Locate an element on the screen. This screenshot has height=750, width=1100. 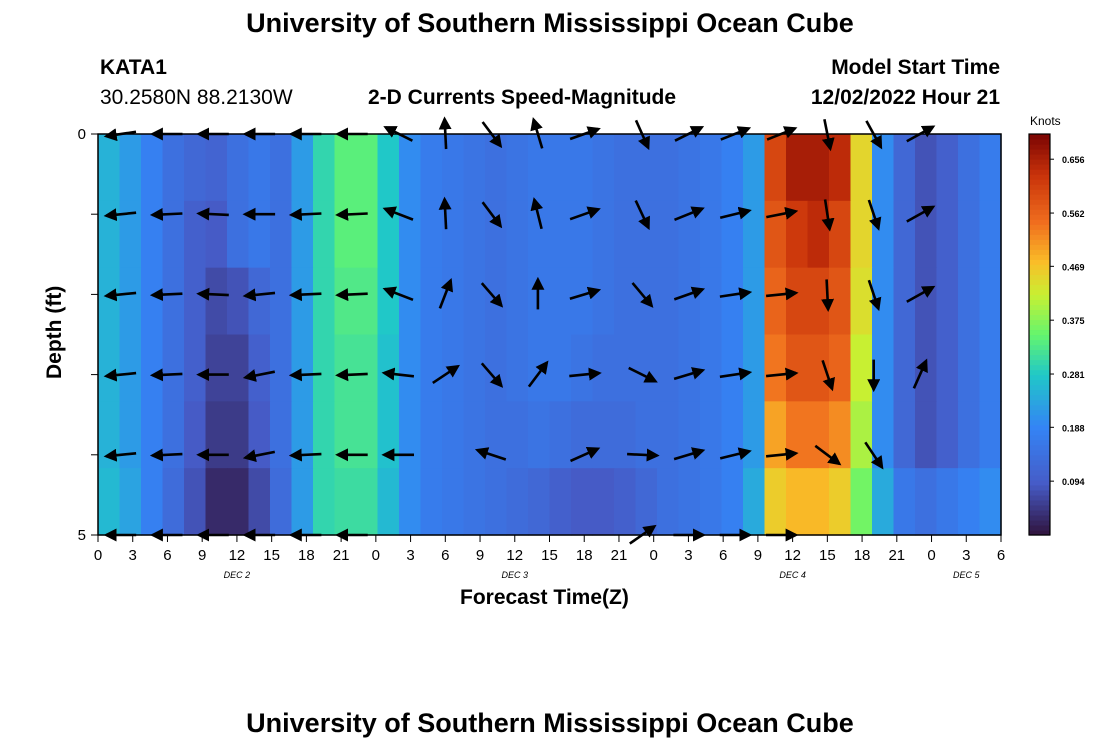
x-tick-label: 6 is located at coordinates (1001, 555).